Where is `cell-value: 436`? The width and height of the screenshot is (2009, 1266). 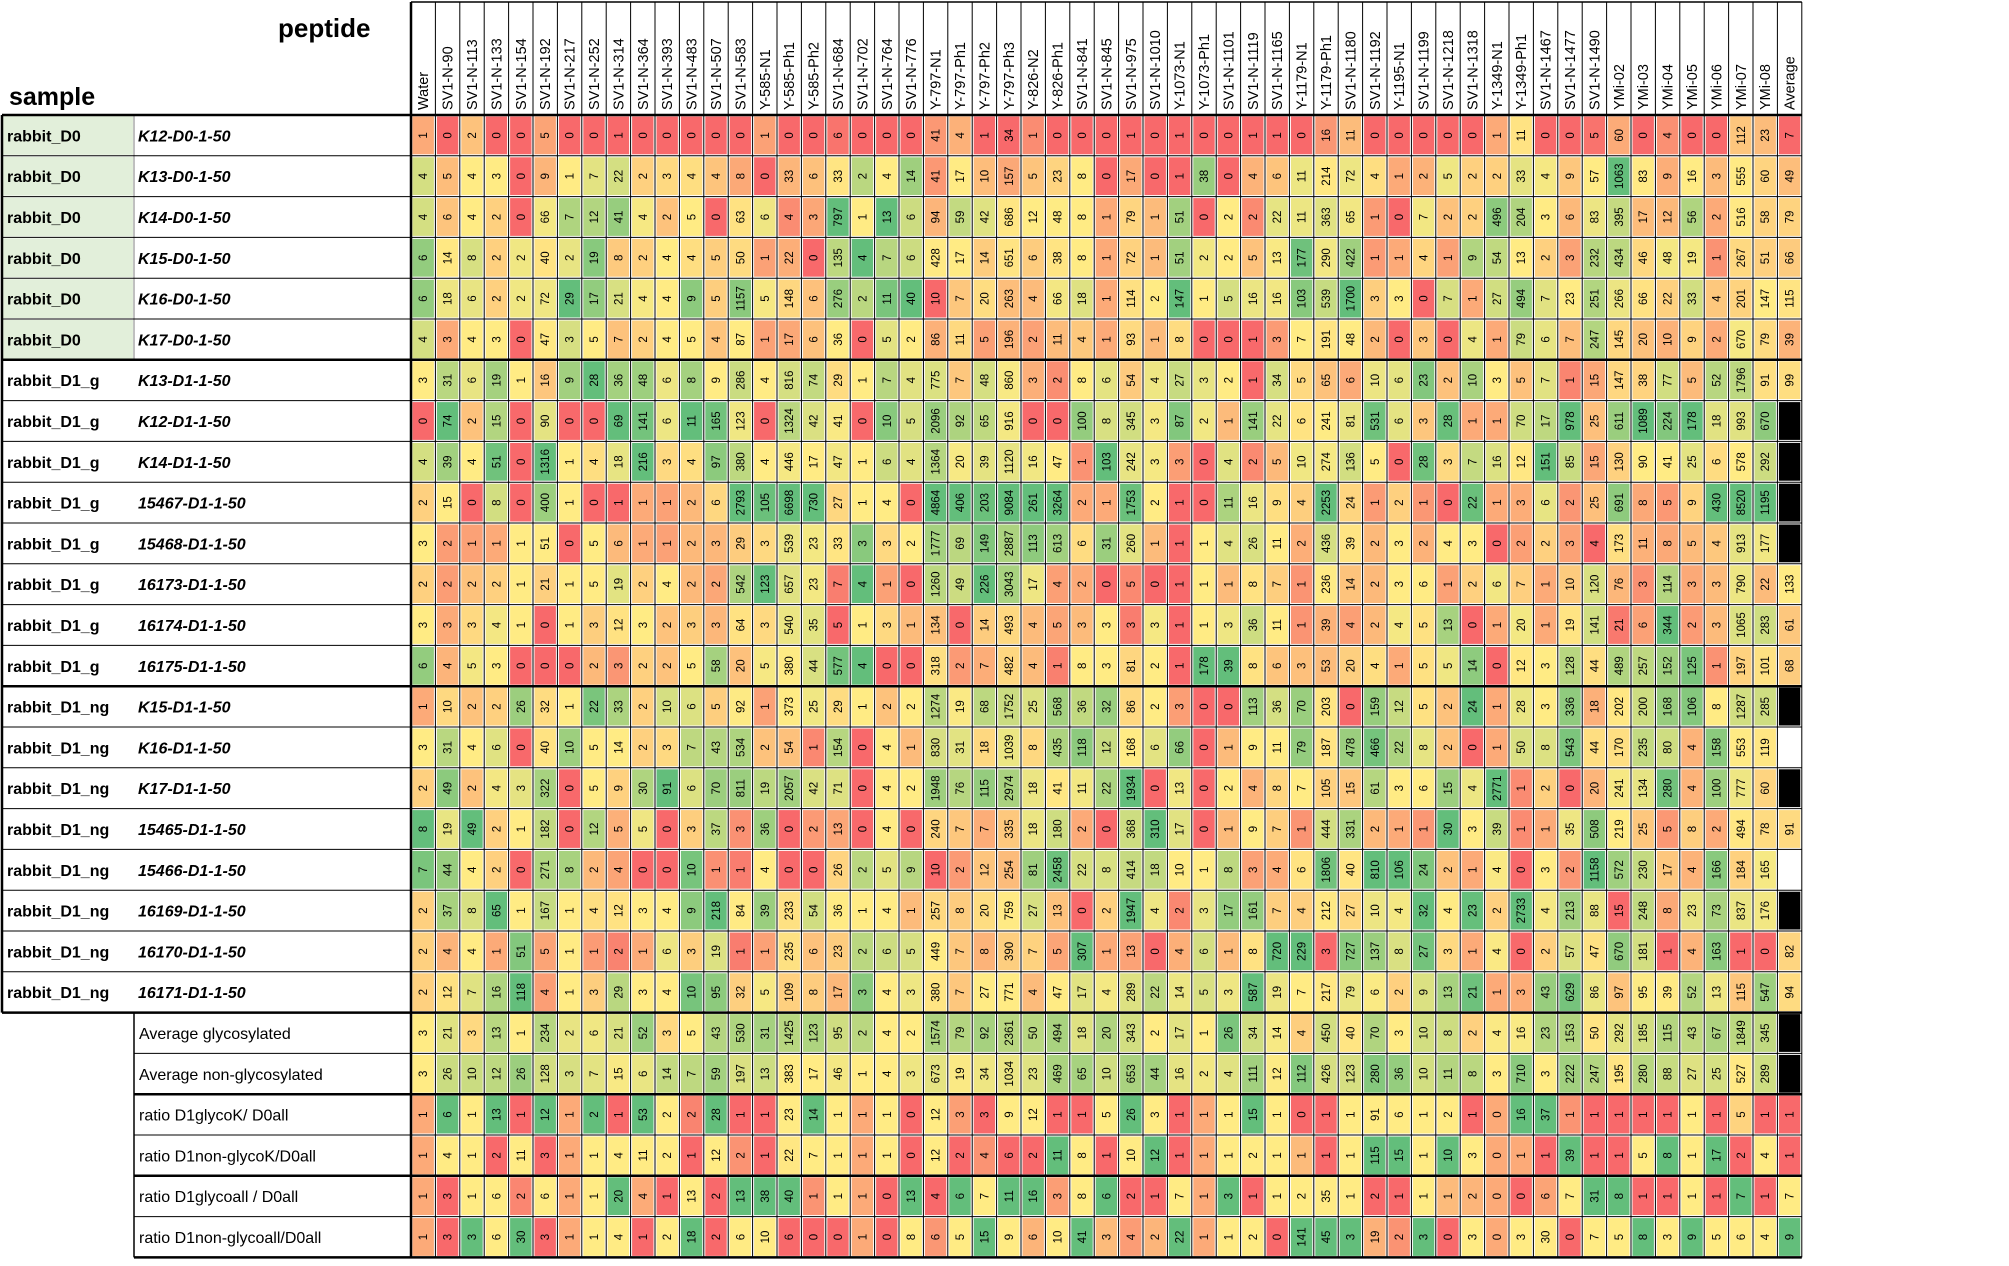
cell-value: 436 is located at coordinates (1327, 543).